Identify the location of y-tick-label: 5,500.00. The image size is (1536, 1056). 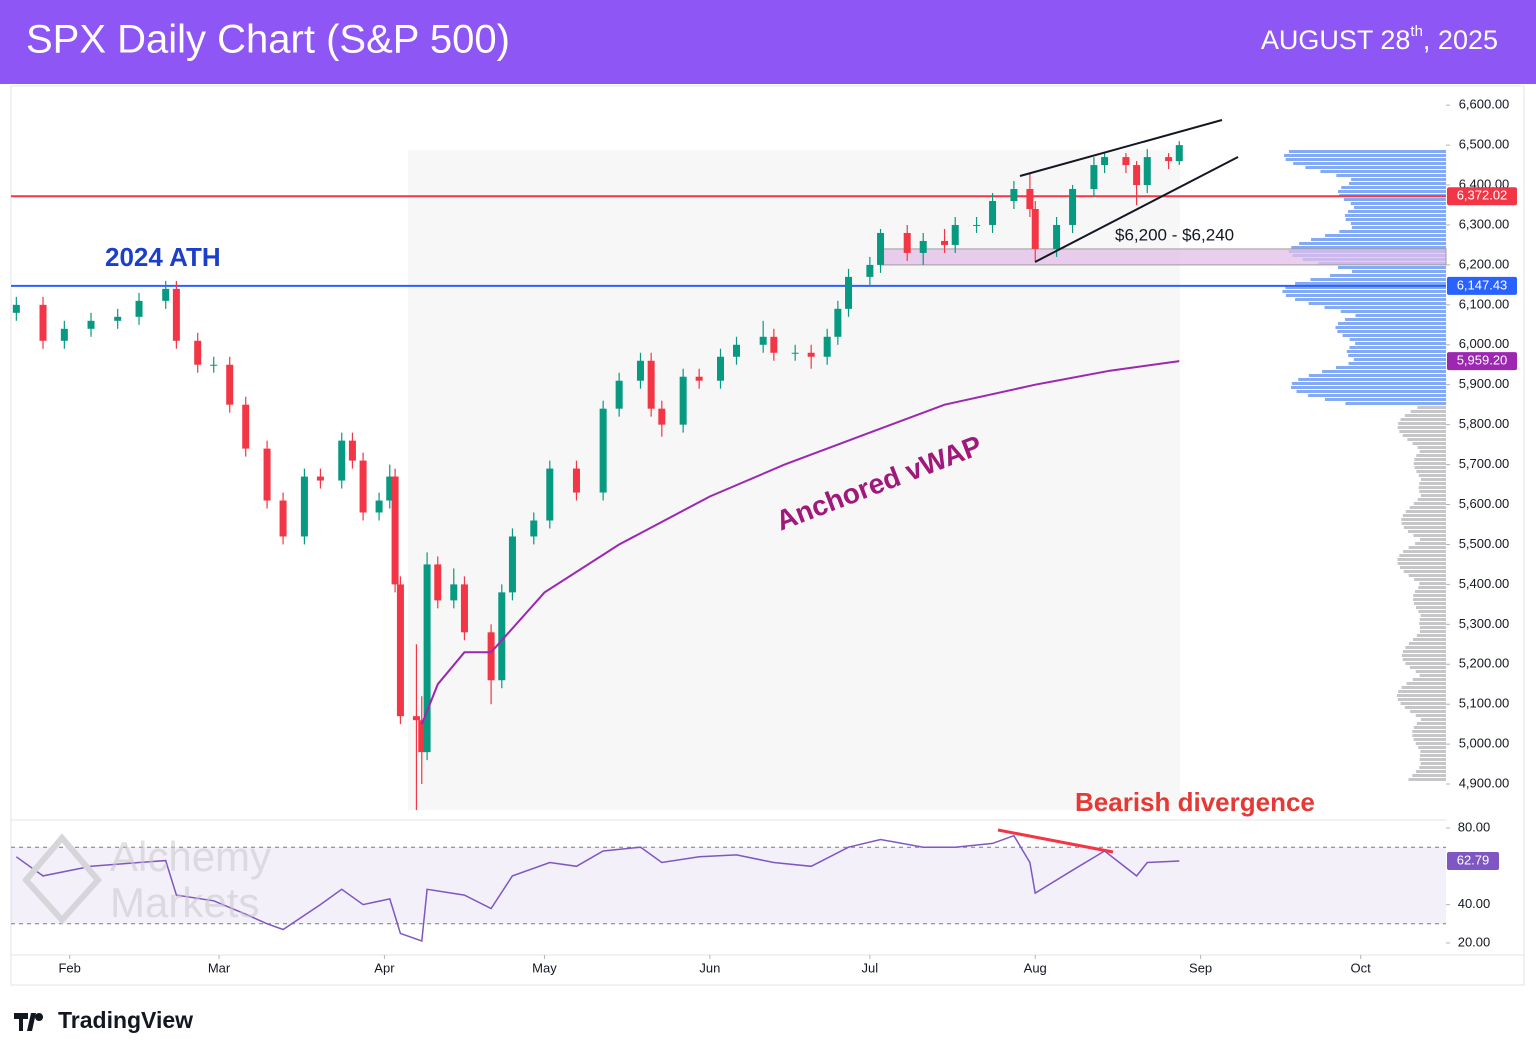
(1484, 543).